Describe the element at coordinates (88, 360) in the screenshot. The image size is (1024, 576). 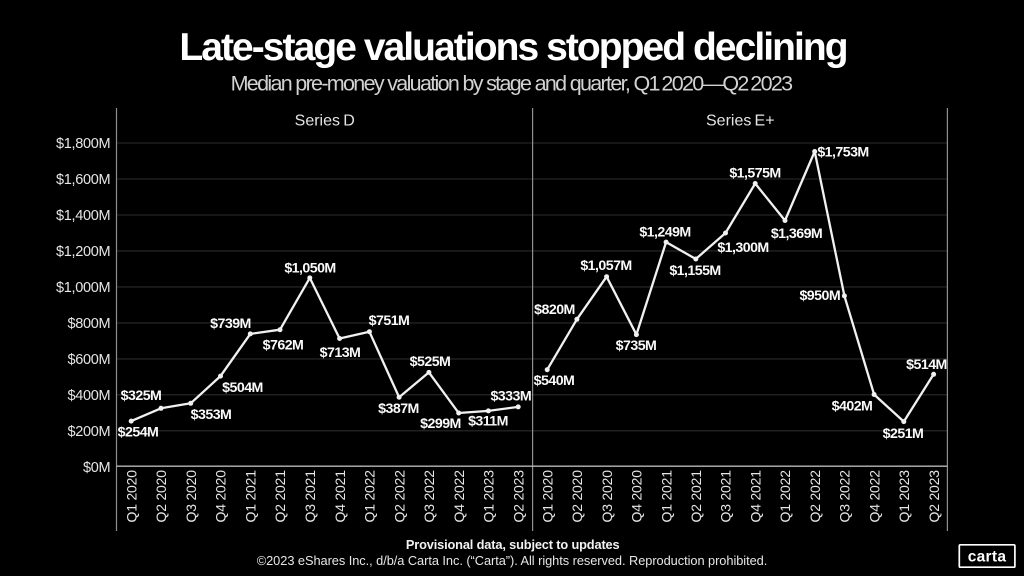
I see `svg-text: $600M` at that location.